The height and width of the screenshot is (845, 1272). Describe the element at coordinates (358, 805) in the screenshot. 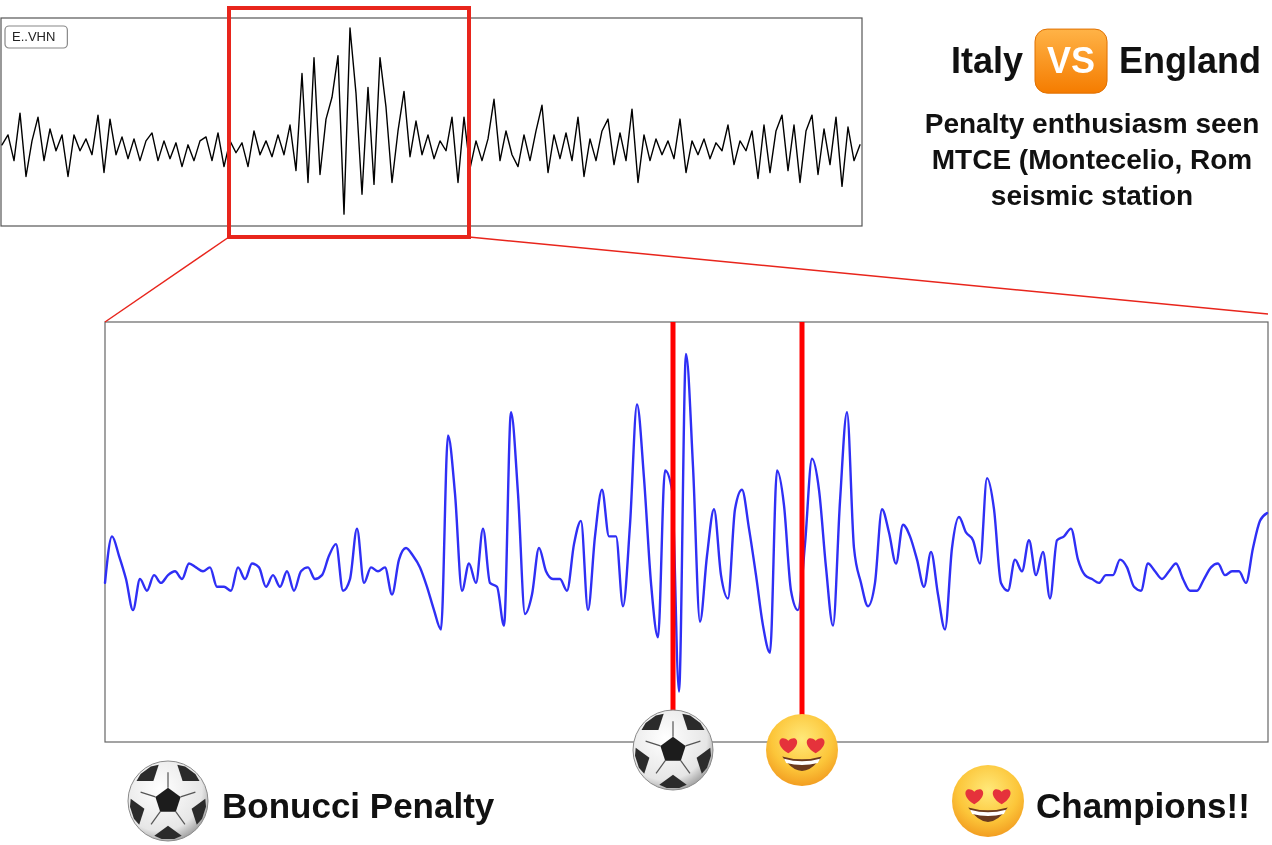

I see `text: Bonucci Penalty` at that location.